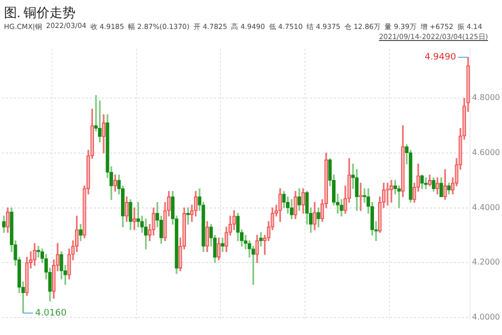 Image resolution: width=502 pixels, height=335 pixels. Describe the element at coordinates (486, 317) in the screenshot. I see `y-tick-label: 4.0000` at that location.